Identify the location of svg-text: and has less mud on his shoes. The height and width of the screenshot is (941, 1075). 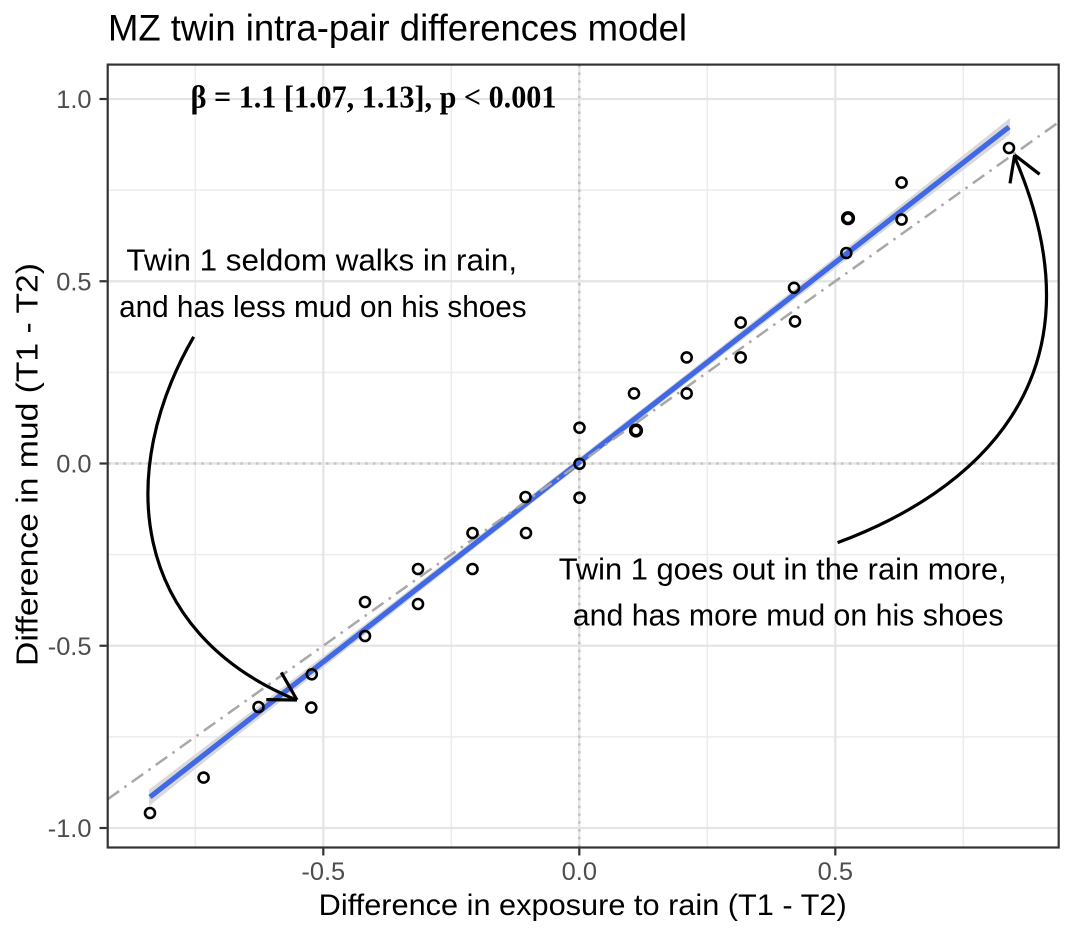
(322, 306).